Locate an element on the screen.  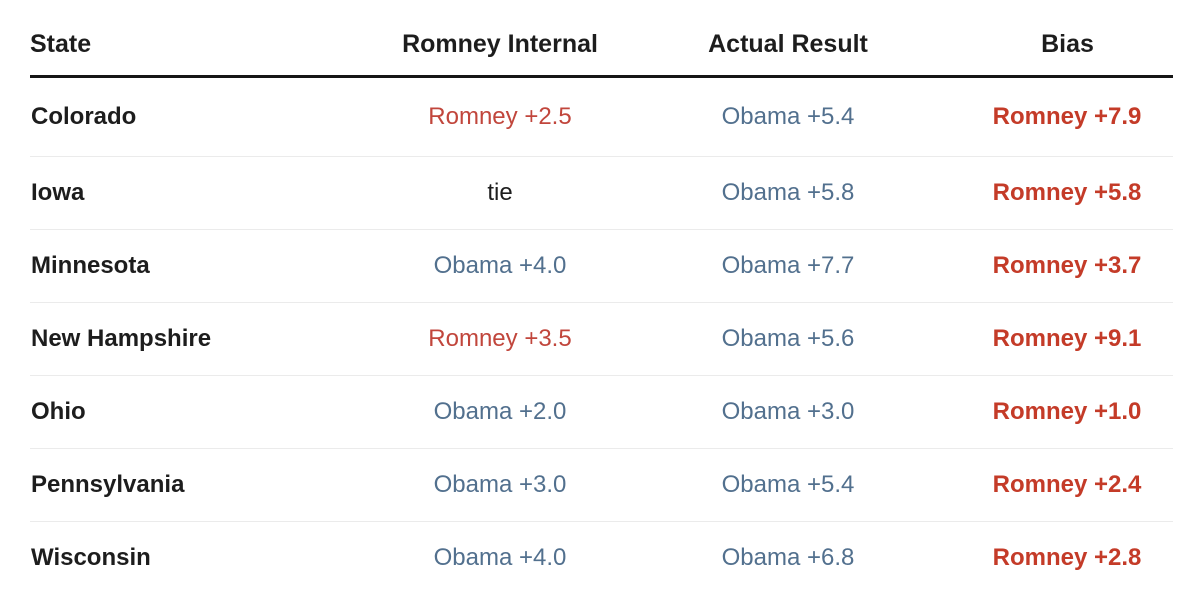
state-cell: Ohio is located at coordinates (193, 412).